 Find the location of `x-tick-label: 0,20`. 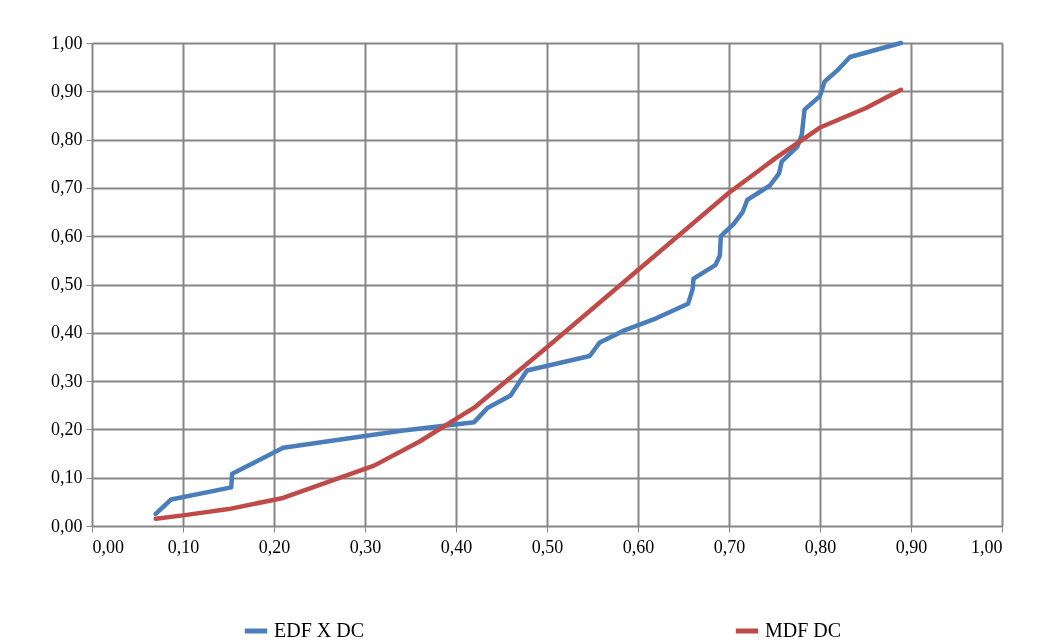

x-tick-label: 0,20 is located at coordinates (274, 546).